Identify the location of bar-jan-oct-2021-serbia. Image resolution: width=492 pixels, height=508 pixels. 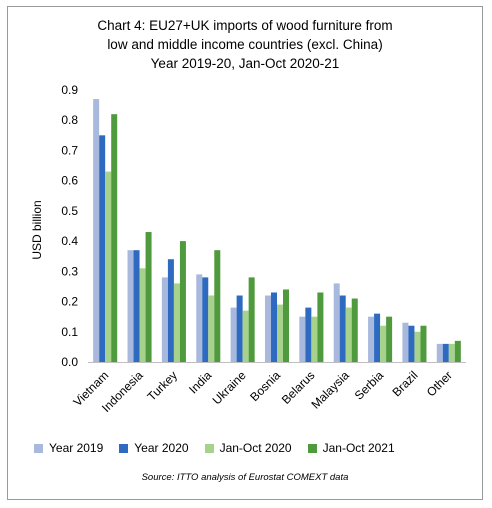
(389, 339).